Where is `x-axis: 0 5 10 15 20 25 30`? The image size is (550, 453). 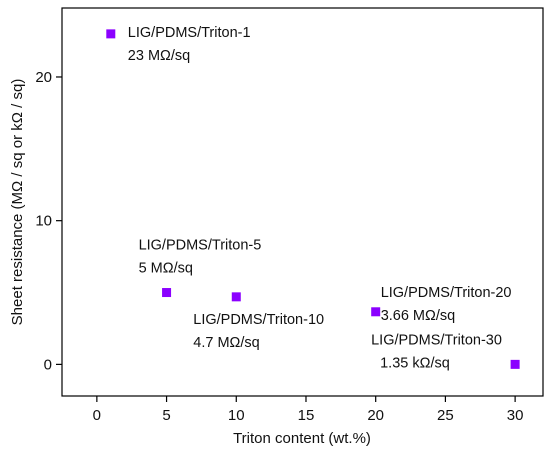 x-axis: 0 5 10 15 20 25 30 is located at coordinates (308, 410).